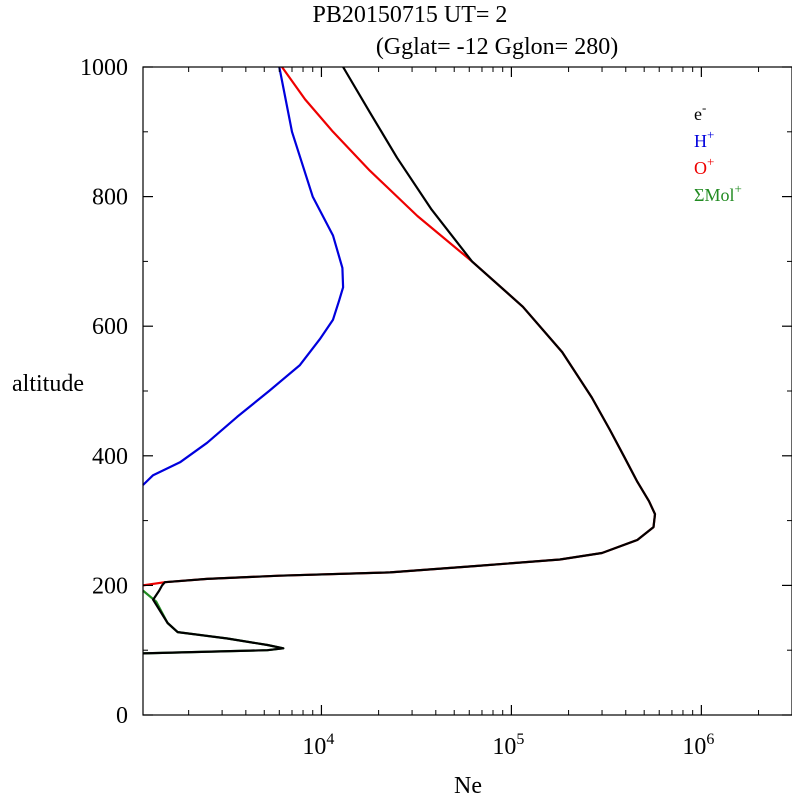 The image size is (792, 796). I want to click on y-tick-label: 1000, so click(104, 68).